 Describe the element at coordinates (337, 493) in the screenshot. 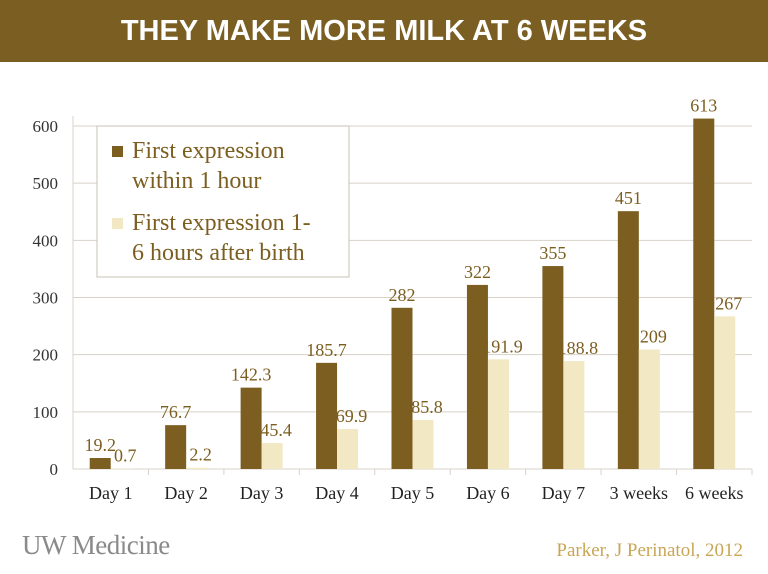

I see `x-tick-label: Day 4` at that location.